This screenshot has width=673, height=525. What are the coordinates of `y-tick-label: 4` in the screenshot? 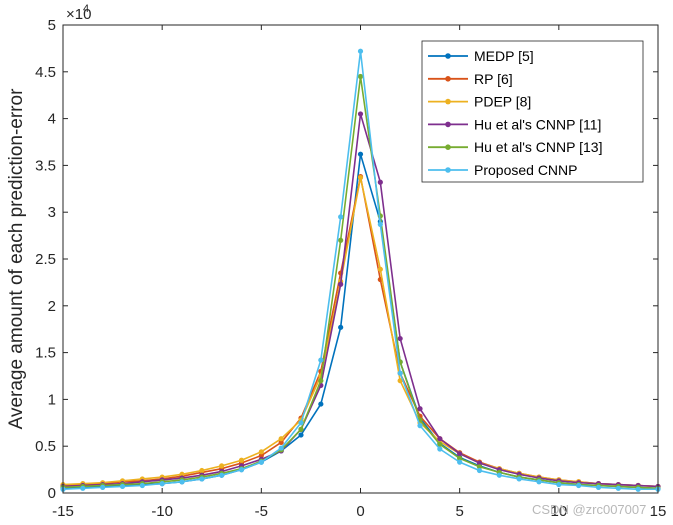 It's located at (52, 119).